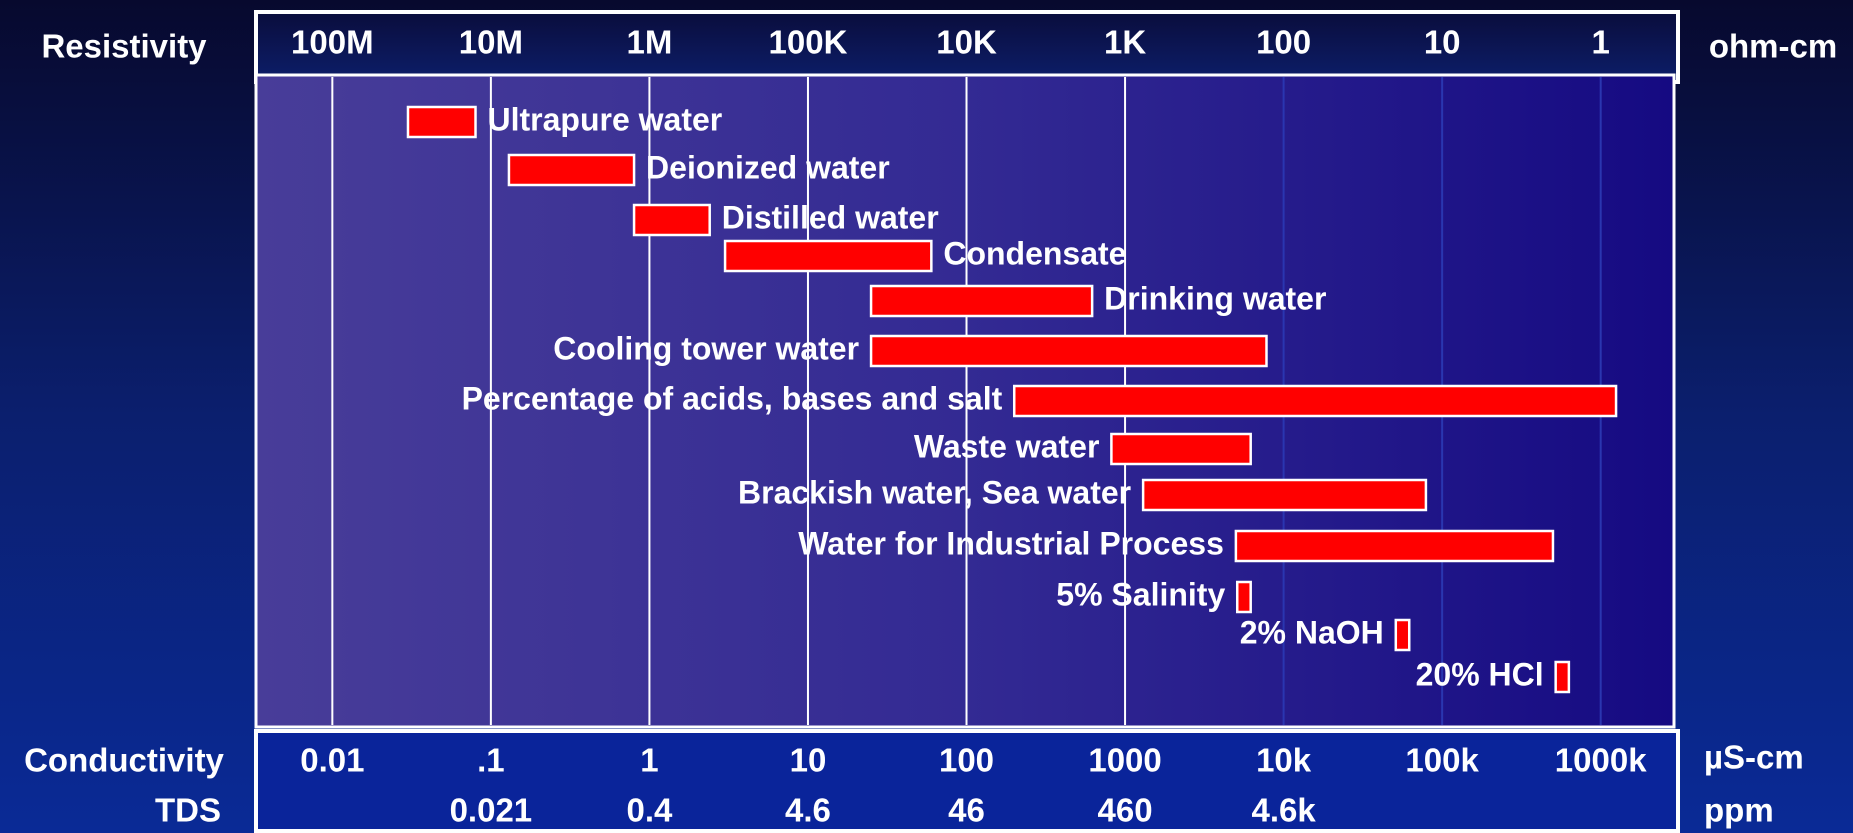 This screenshot has width=1853, height=833. What do you see at coordinates (966, 810) in the screenshot?
I see `tds-tick-label: 46` at bounding box center [966, 810].